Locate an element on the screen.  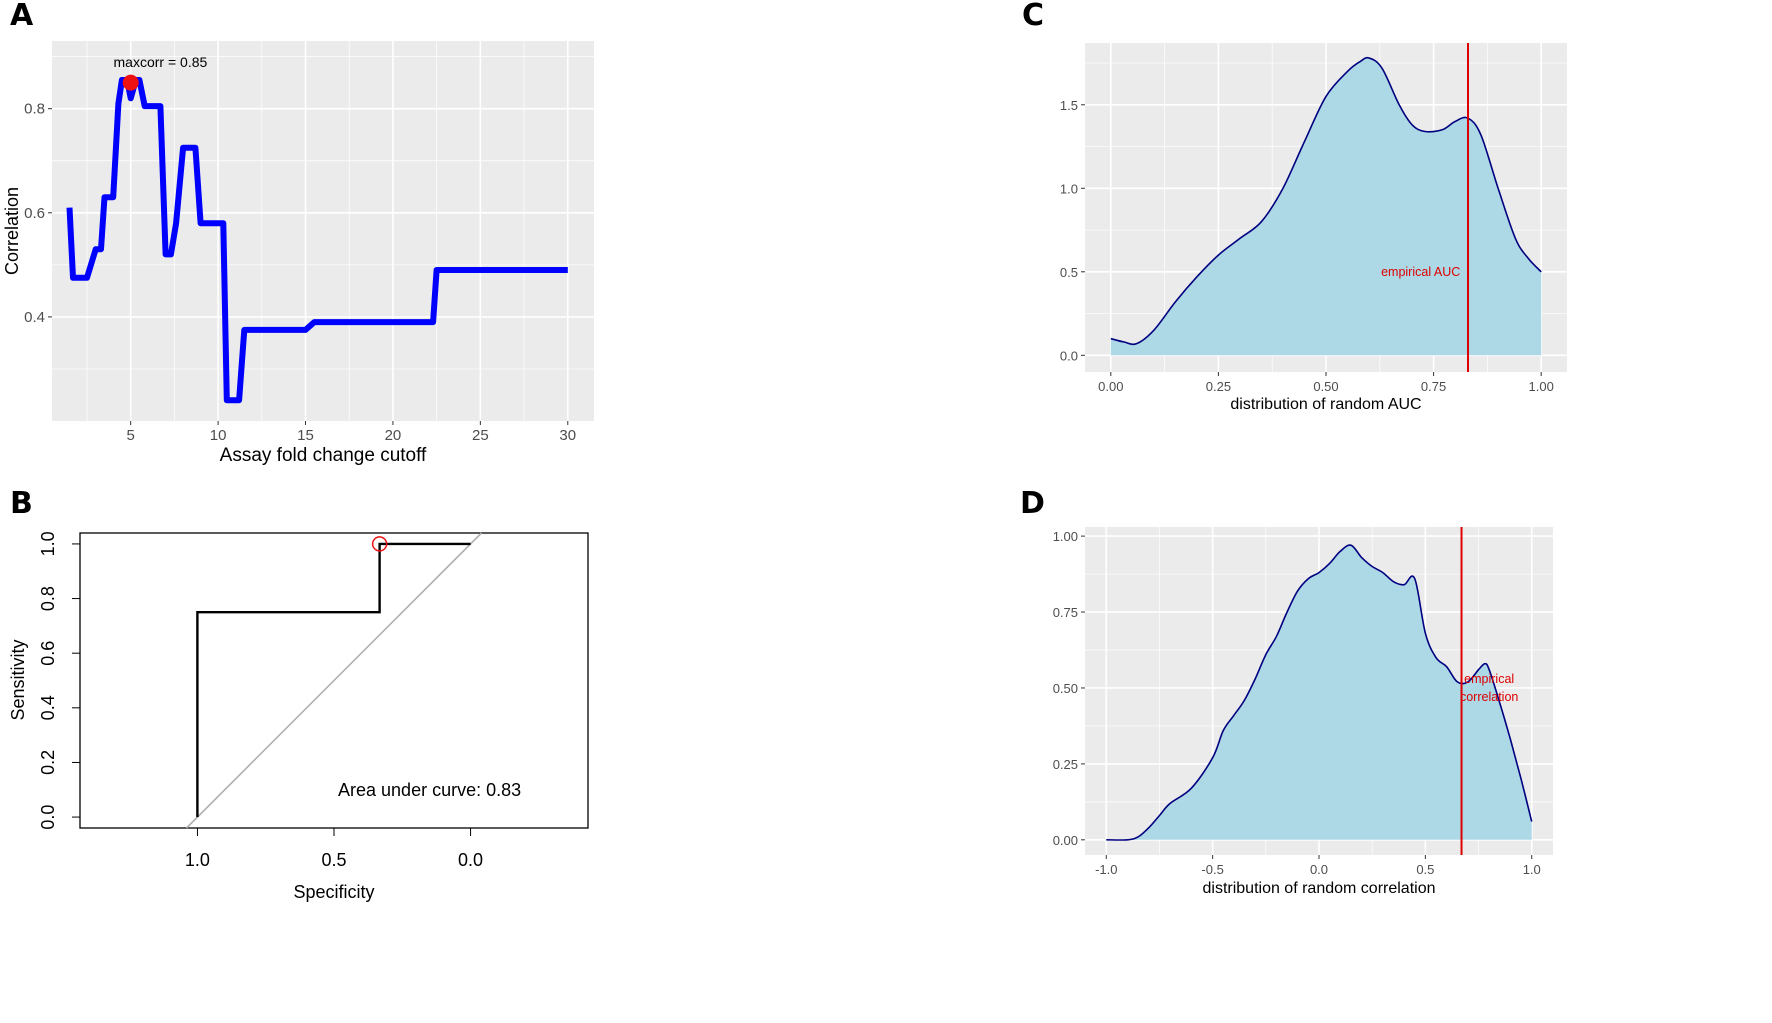
x-tick-label: 0.50 is located at coordinates (1325, 386).